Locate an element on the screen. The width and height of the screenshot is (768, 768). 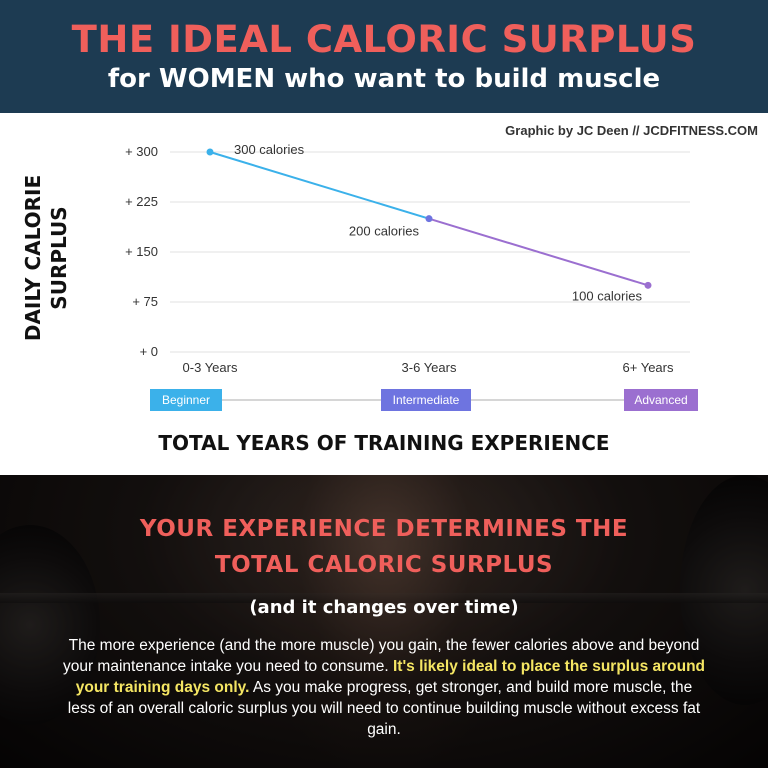
section-headline-line-2: TOTAL CALORIC SURPLUS is located at coordinates (384, 565).